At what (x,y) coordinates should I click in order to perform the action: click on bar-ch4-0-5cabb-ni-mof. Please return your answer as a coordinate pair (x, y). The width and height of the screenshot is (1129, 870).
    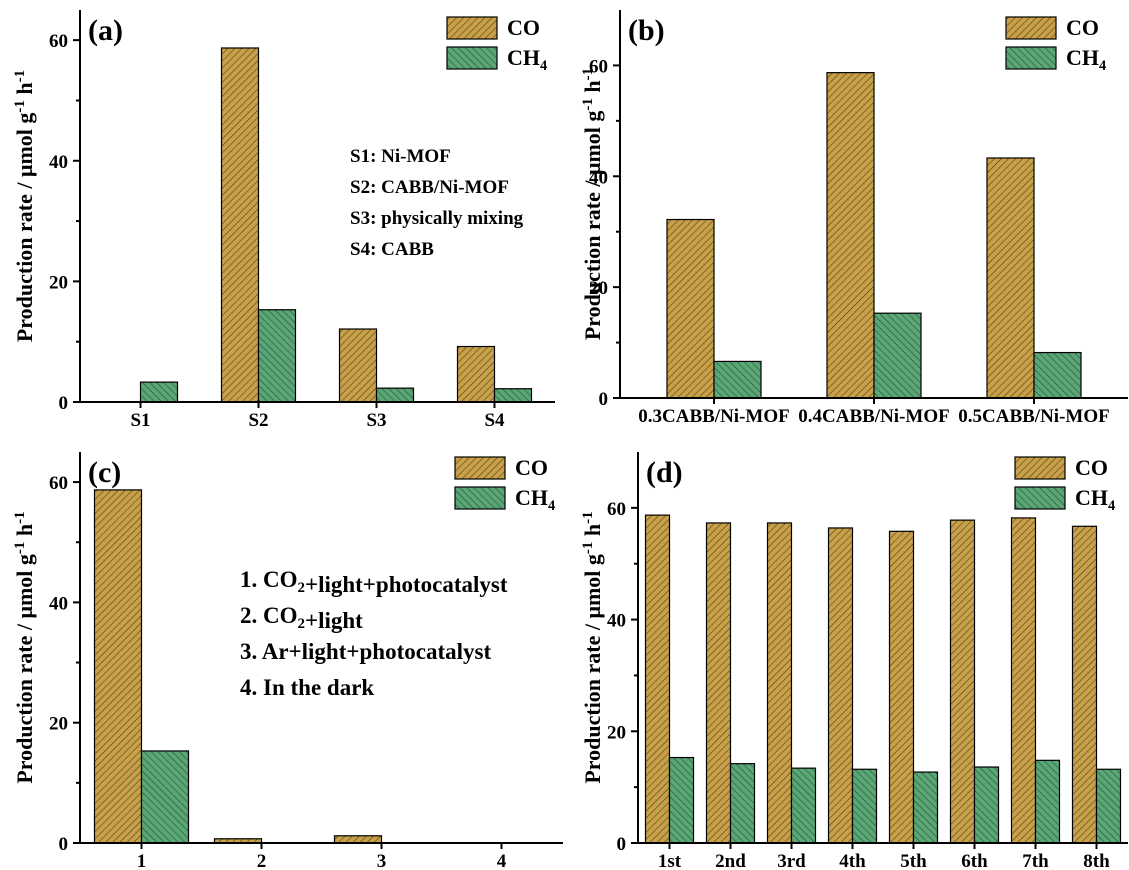
    Looking at the image, I should click on (1057, 375).